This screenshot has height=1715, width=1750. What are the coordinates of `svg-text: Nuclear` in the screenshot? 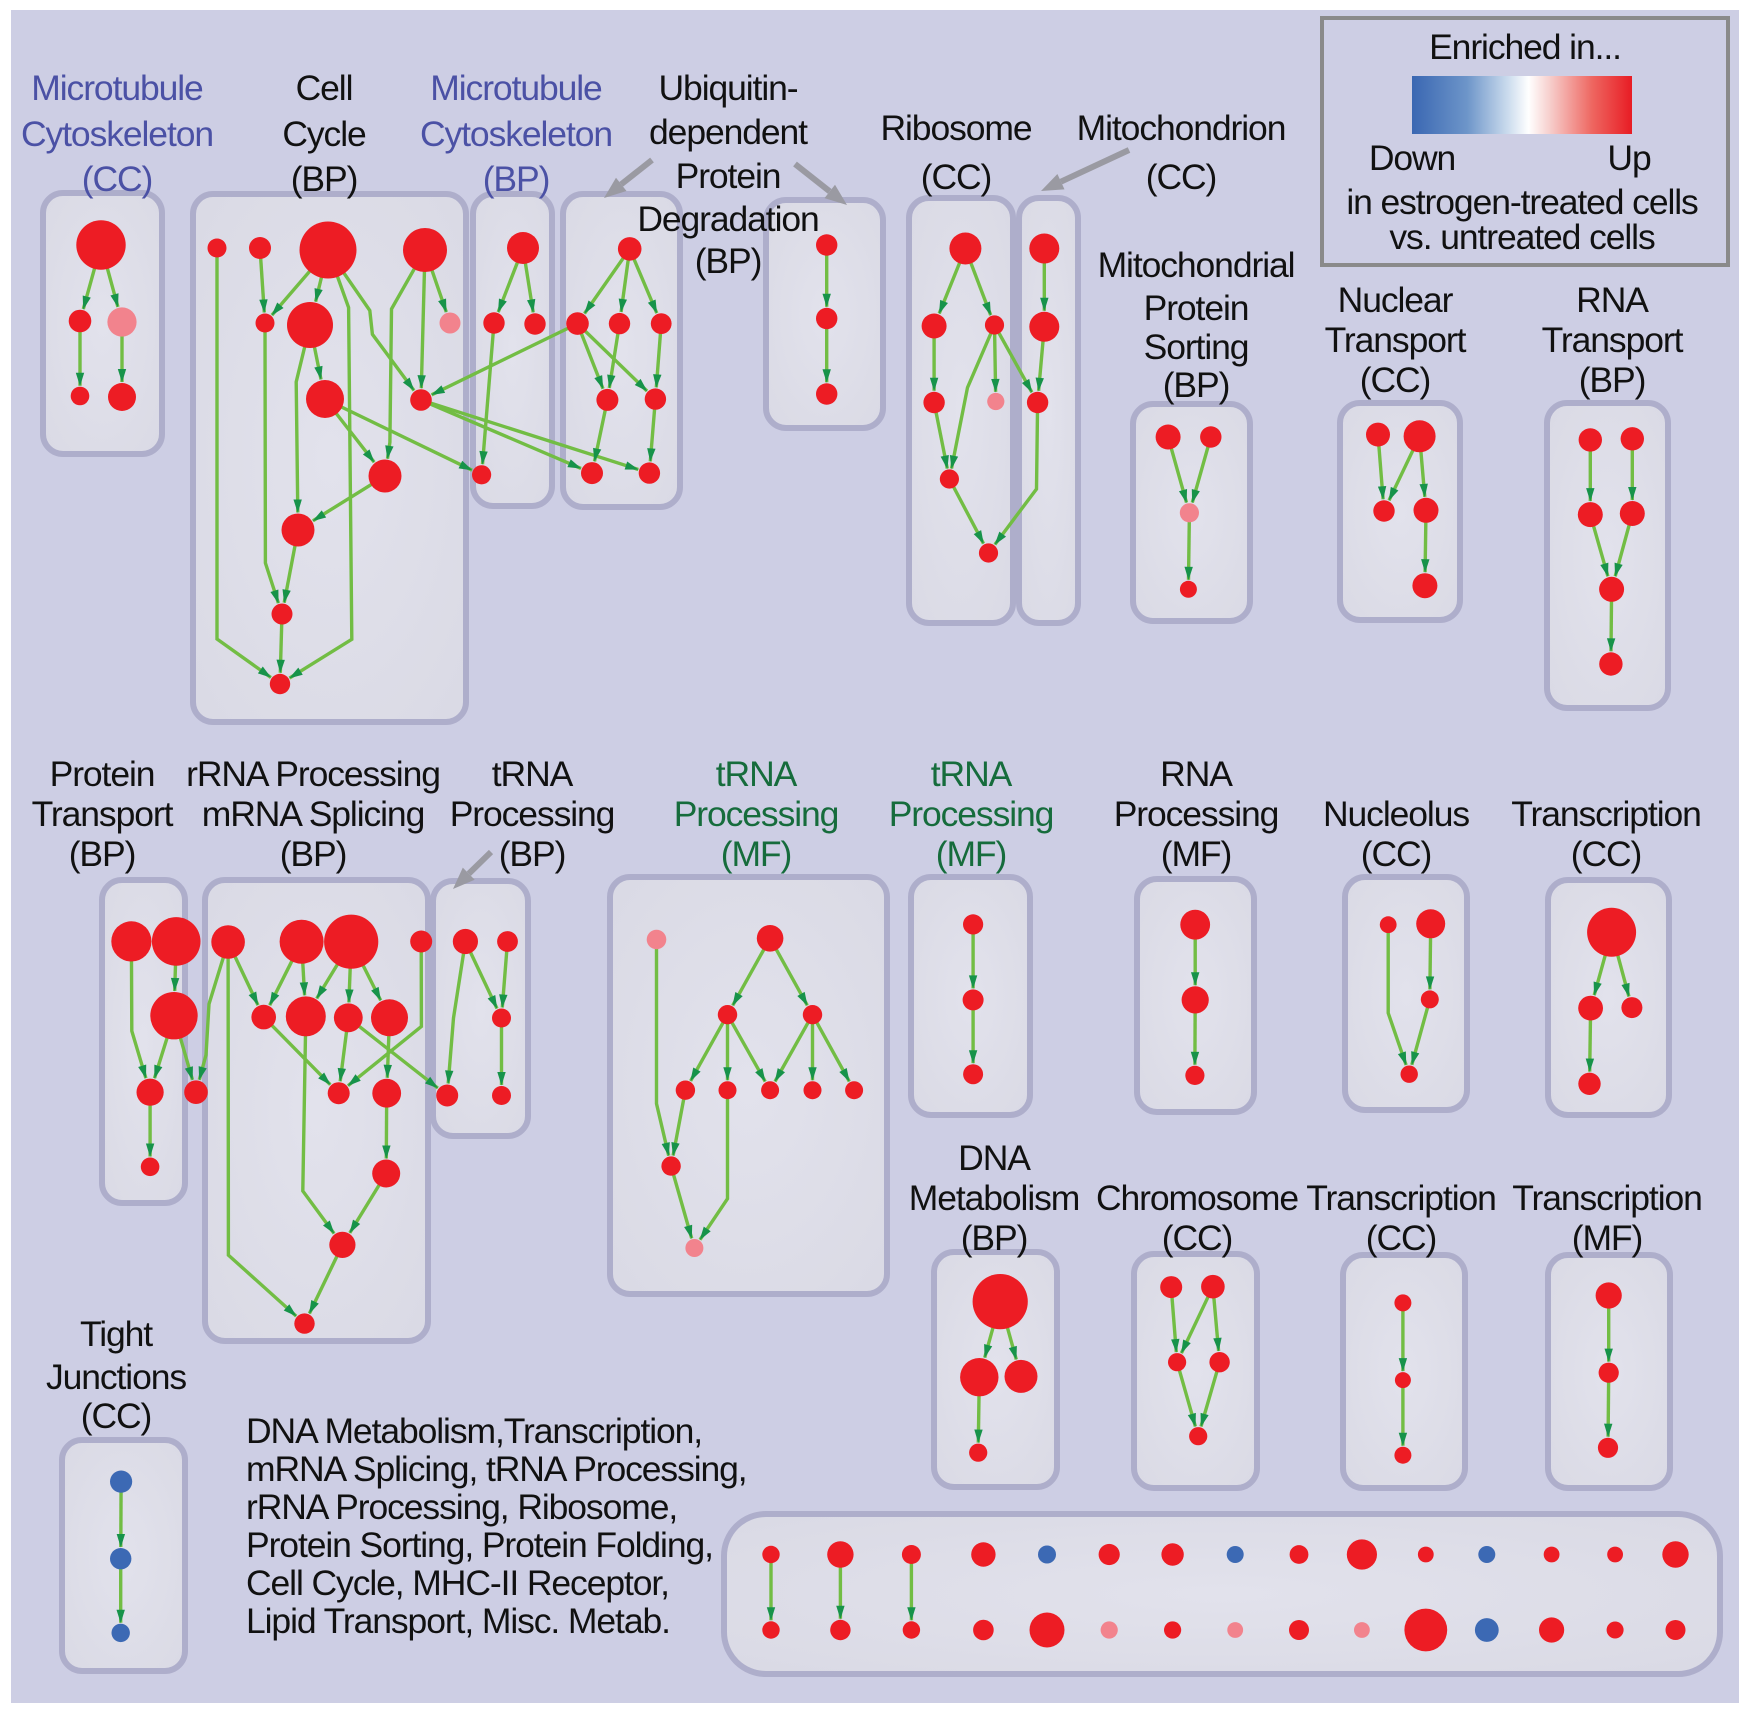 It's located at (1396, 300).